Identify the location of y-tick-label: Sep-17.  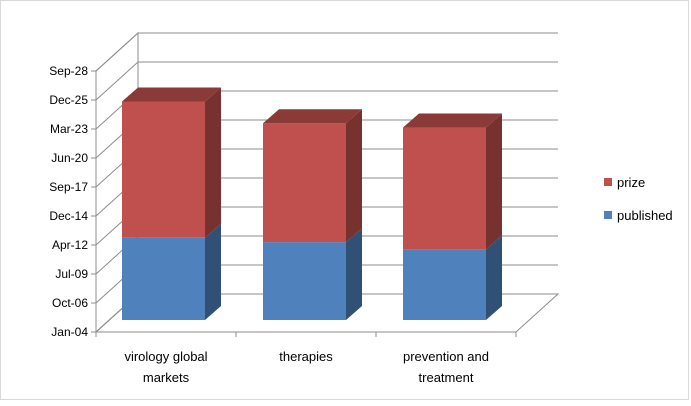
(68, 187).